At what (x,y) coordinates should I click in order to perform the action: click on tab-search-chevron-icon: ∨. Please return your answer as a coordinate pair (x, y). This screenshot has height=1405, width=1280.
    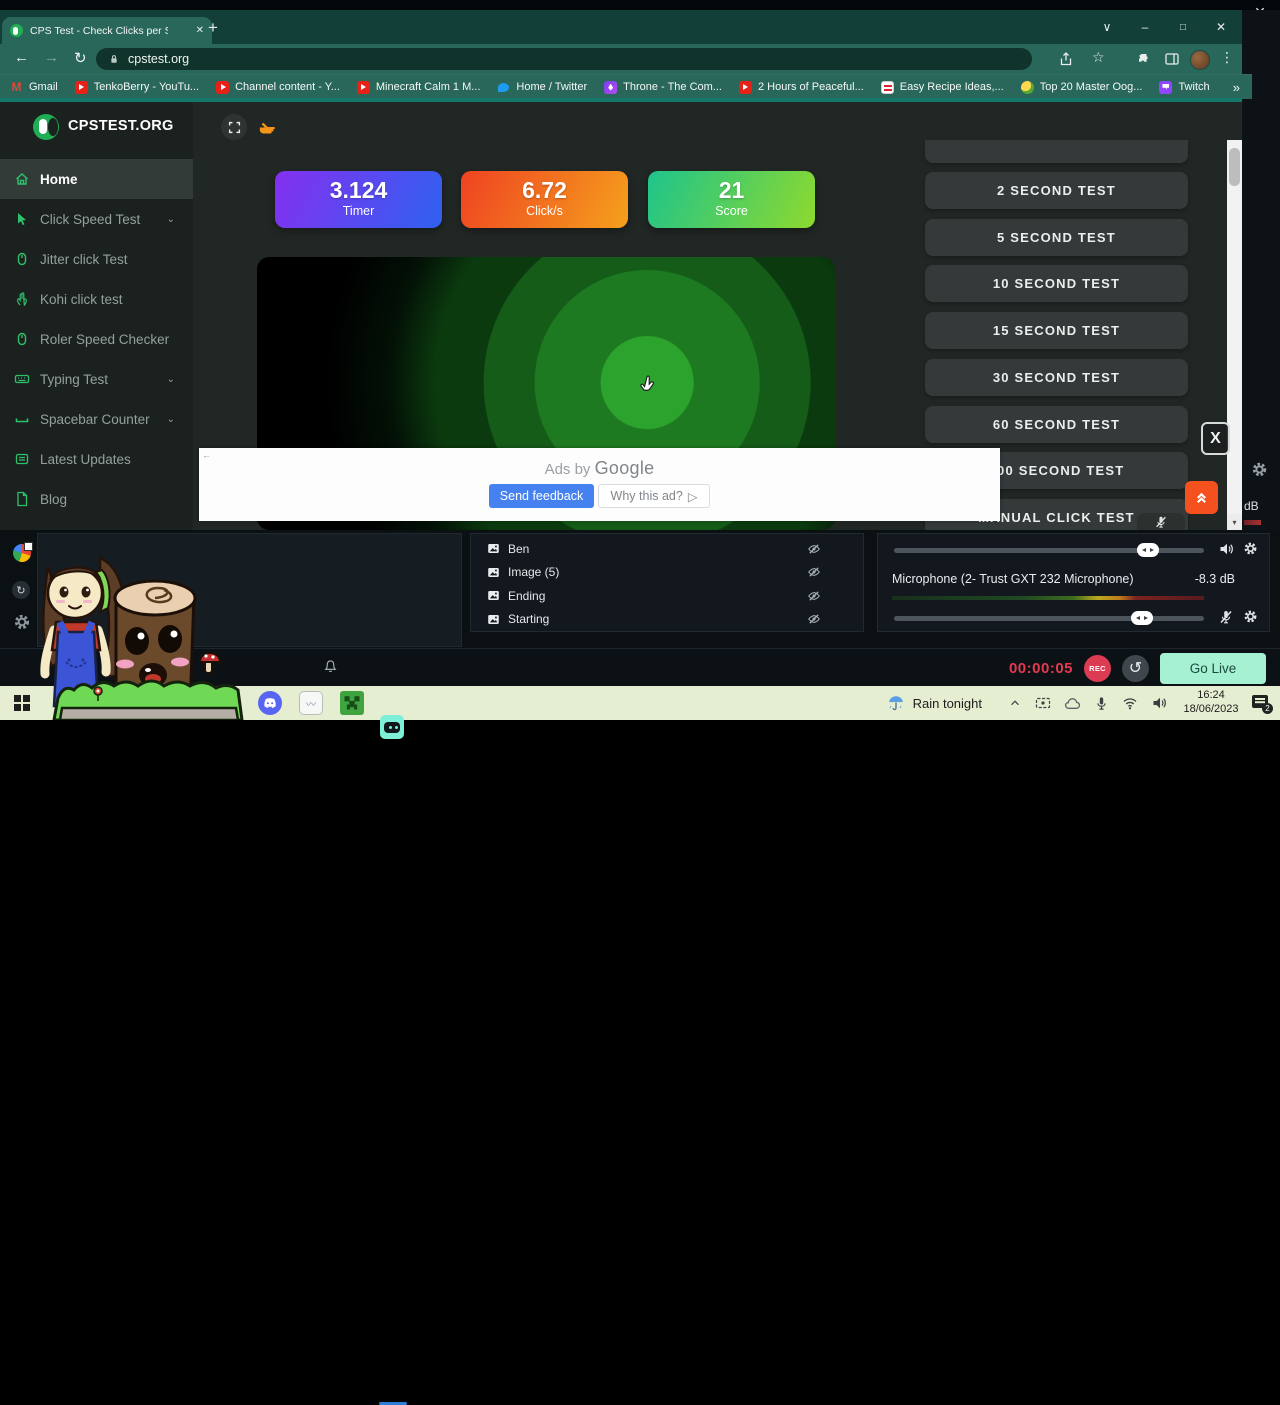
    Looking at the image, I should click on (1107, 27).